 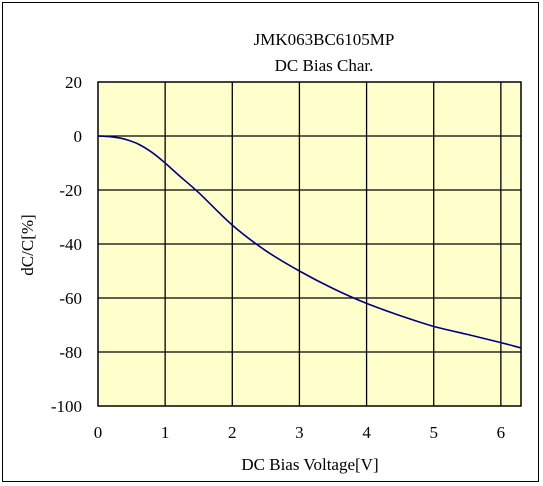 I want to click on x-tick-label: 2, so click(x=232, y=432).